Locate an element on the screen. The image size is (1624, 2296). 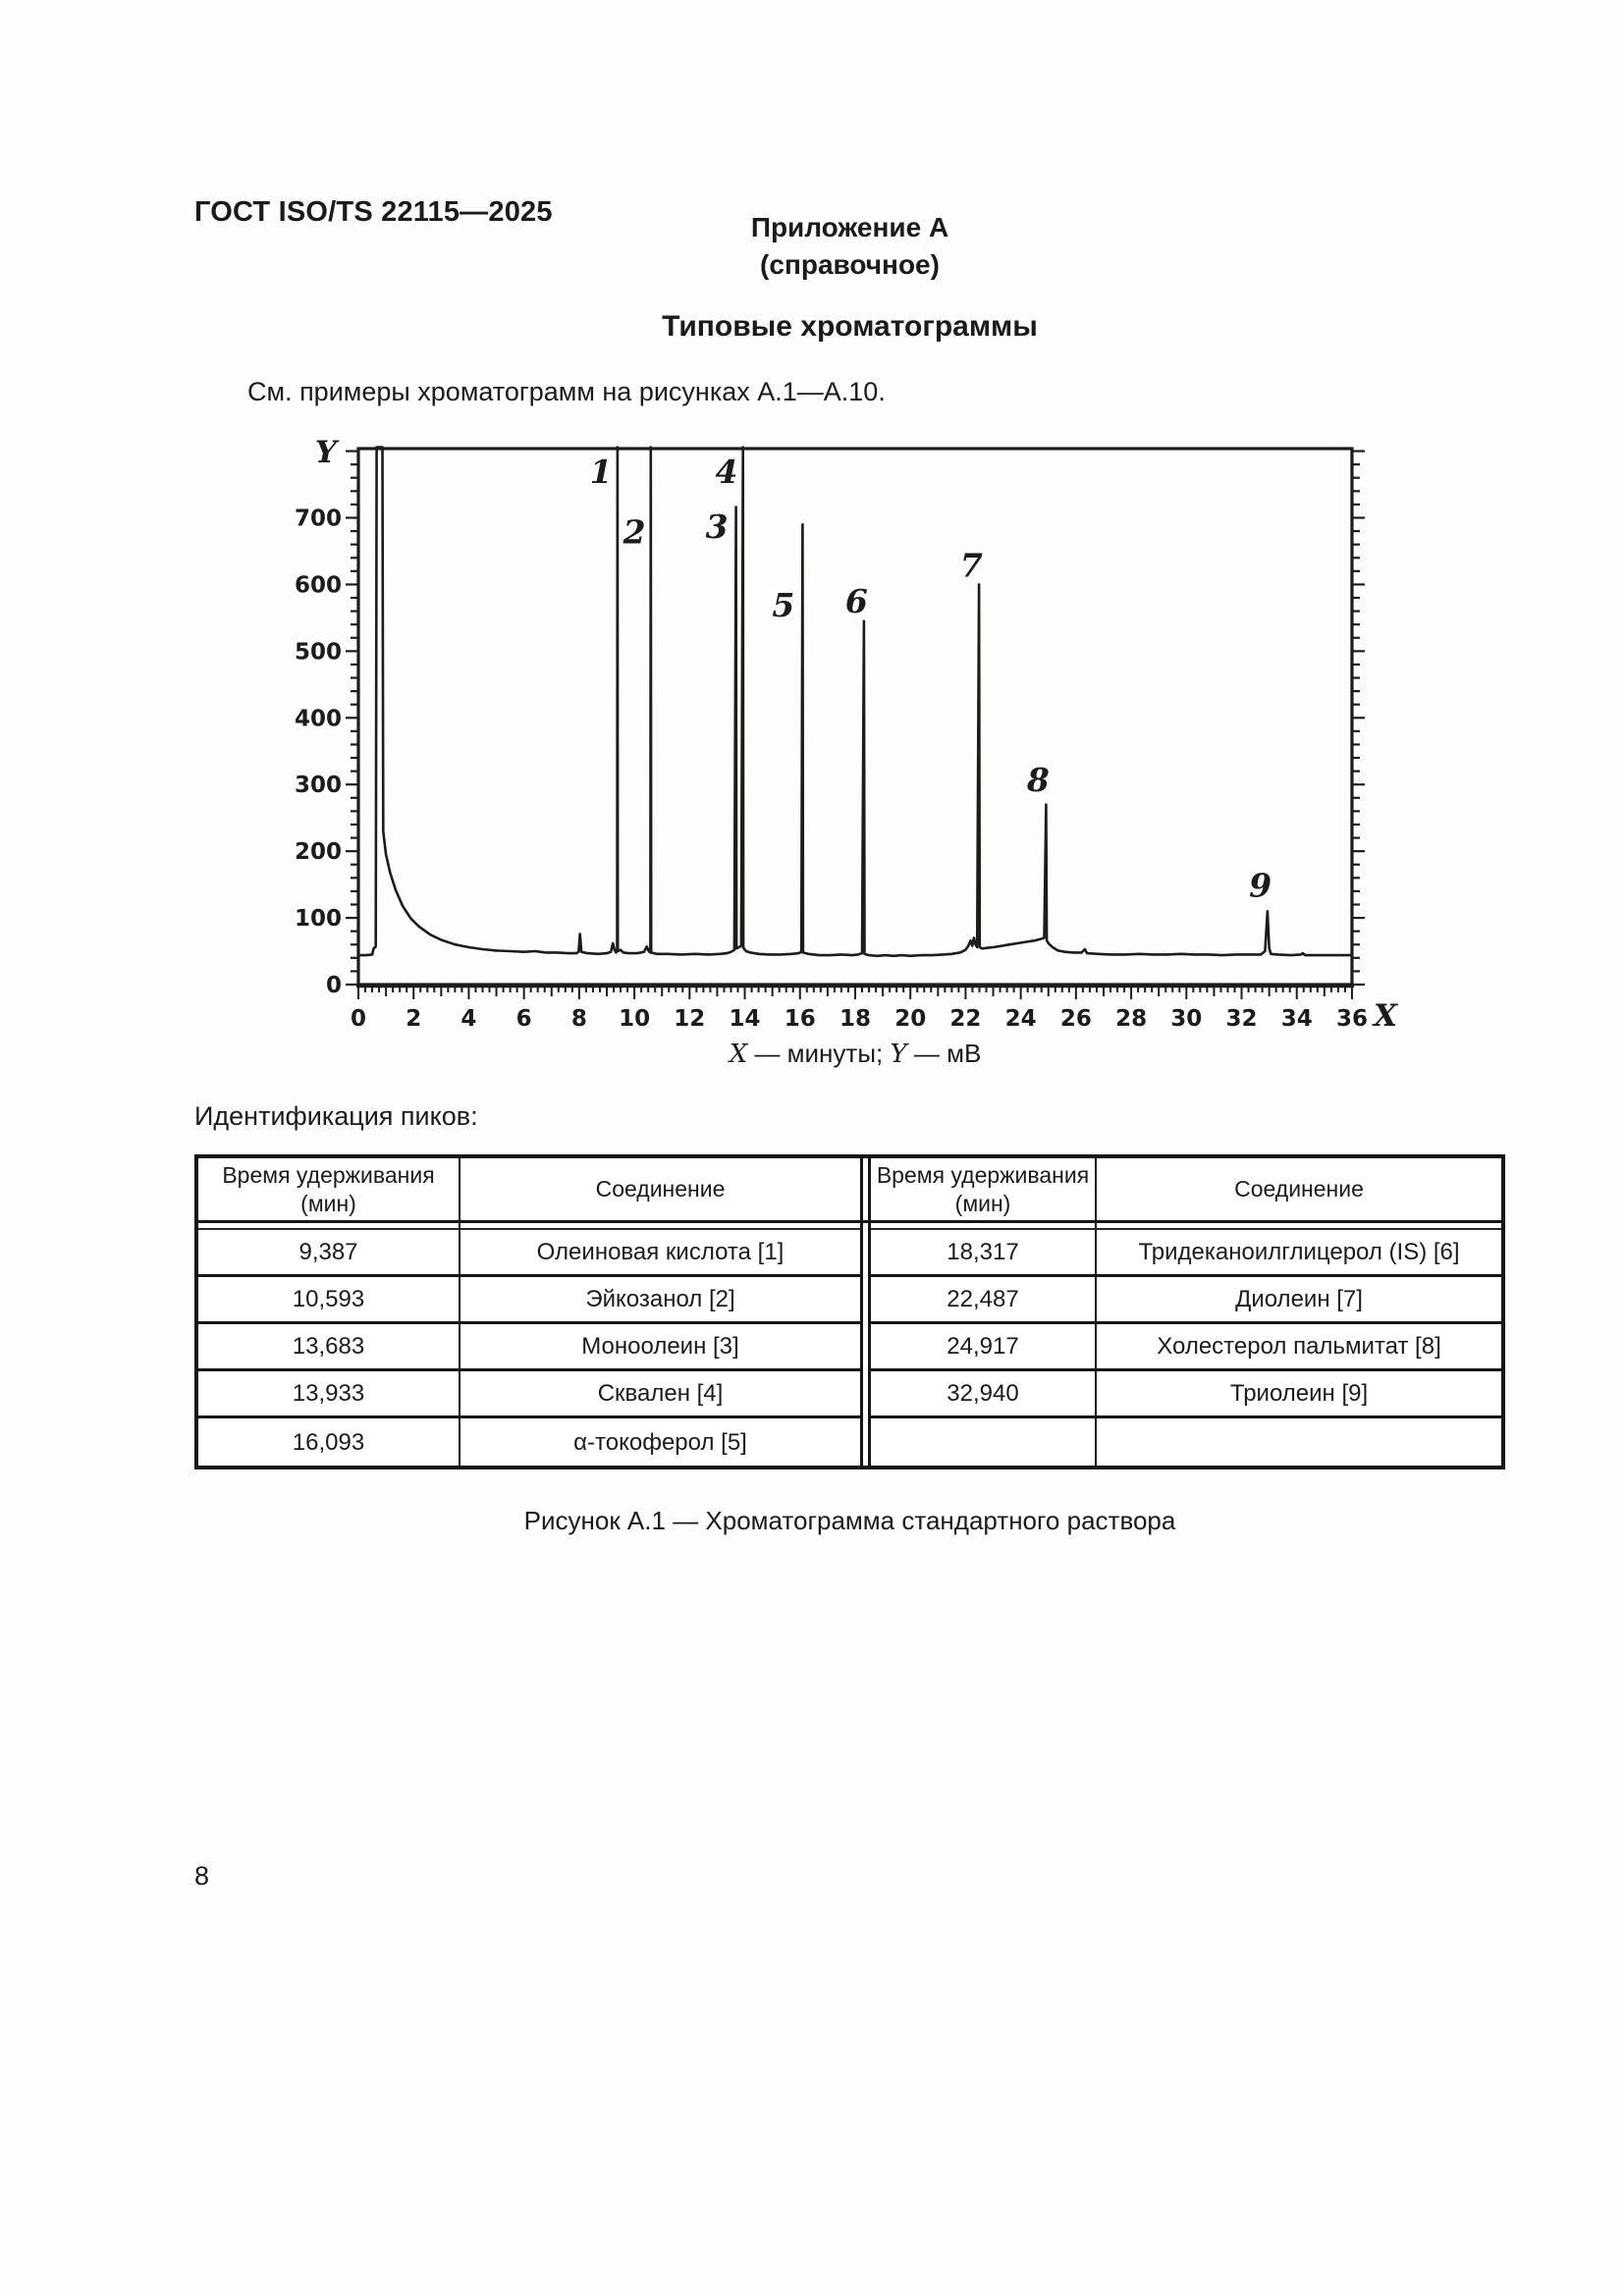
table-cell: 18,317 is located at coordinates (984, 1253).